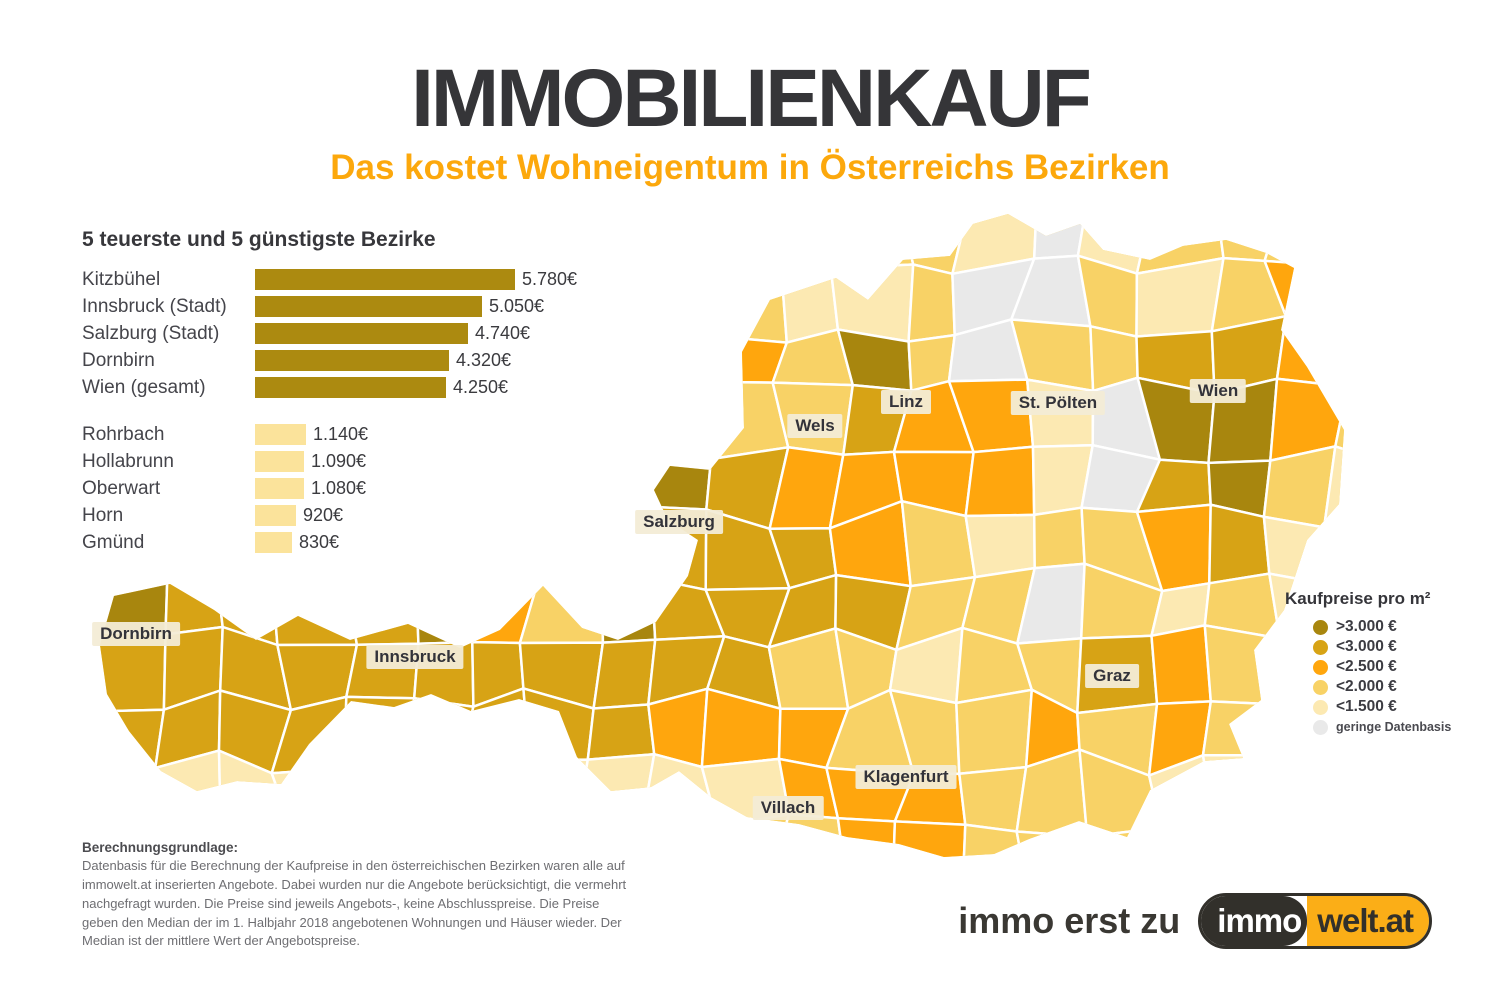 Image resolution: width=1500 pixels, height=988 pixels. Describe the element at coordinates (517, 306) in the screenshot. I see `bar-value: 5.050€` at that location.